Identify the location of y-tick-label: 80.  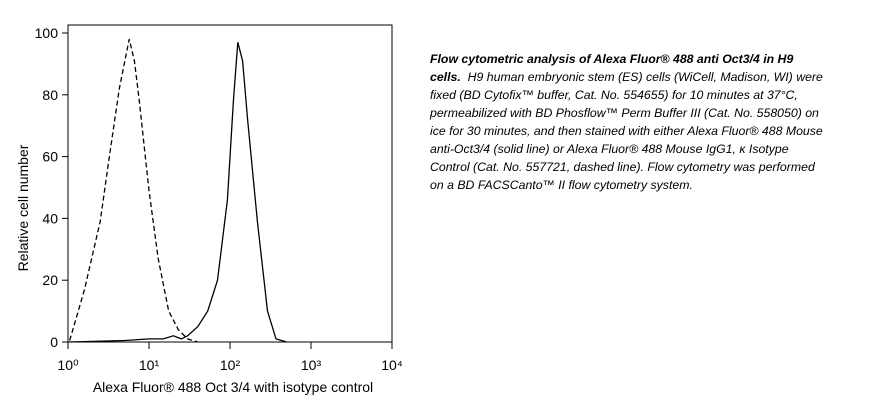
(50, 95).